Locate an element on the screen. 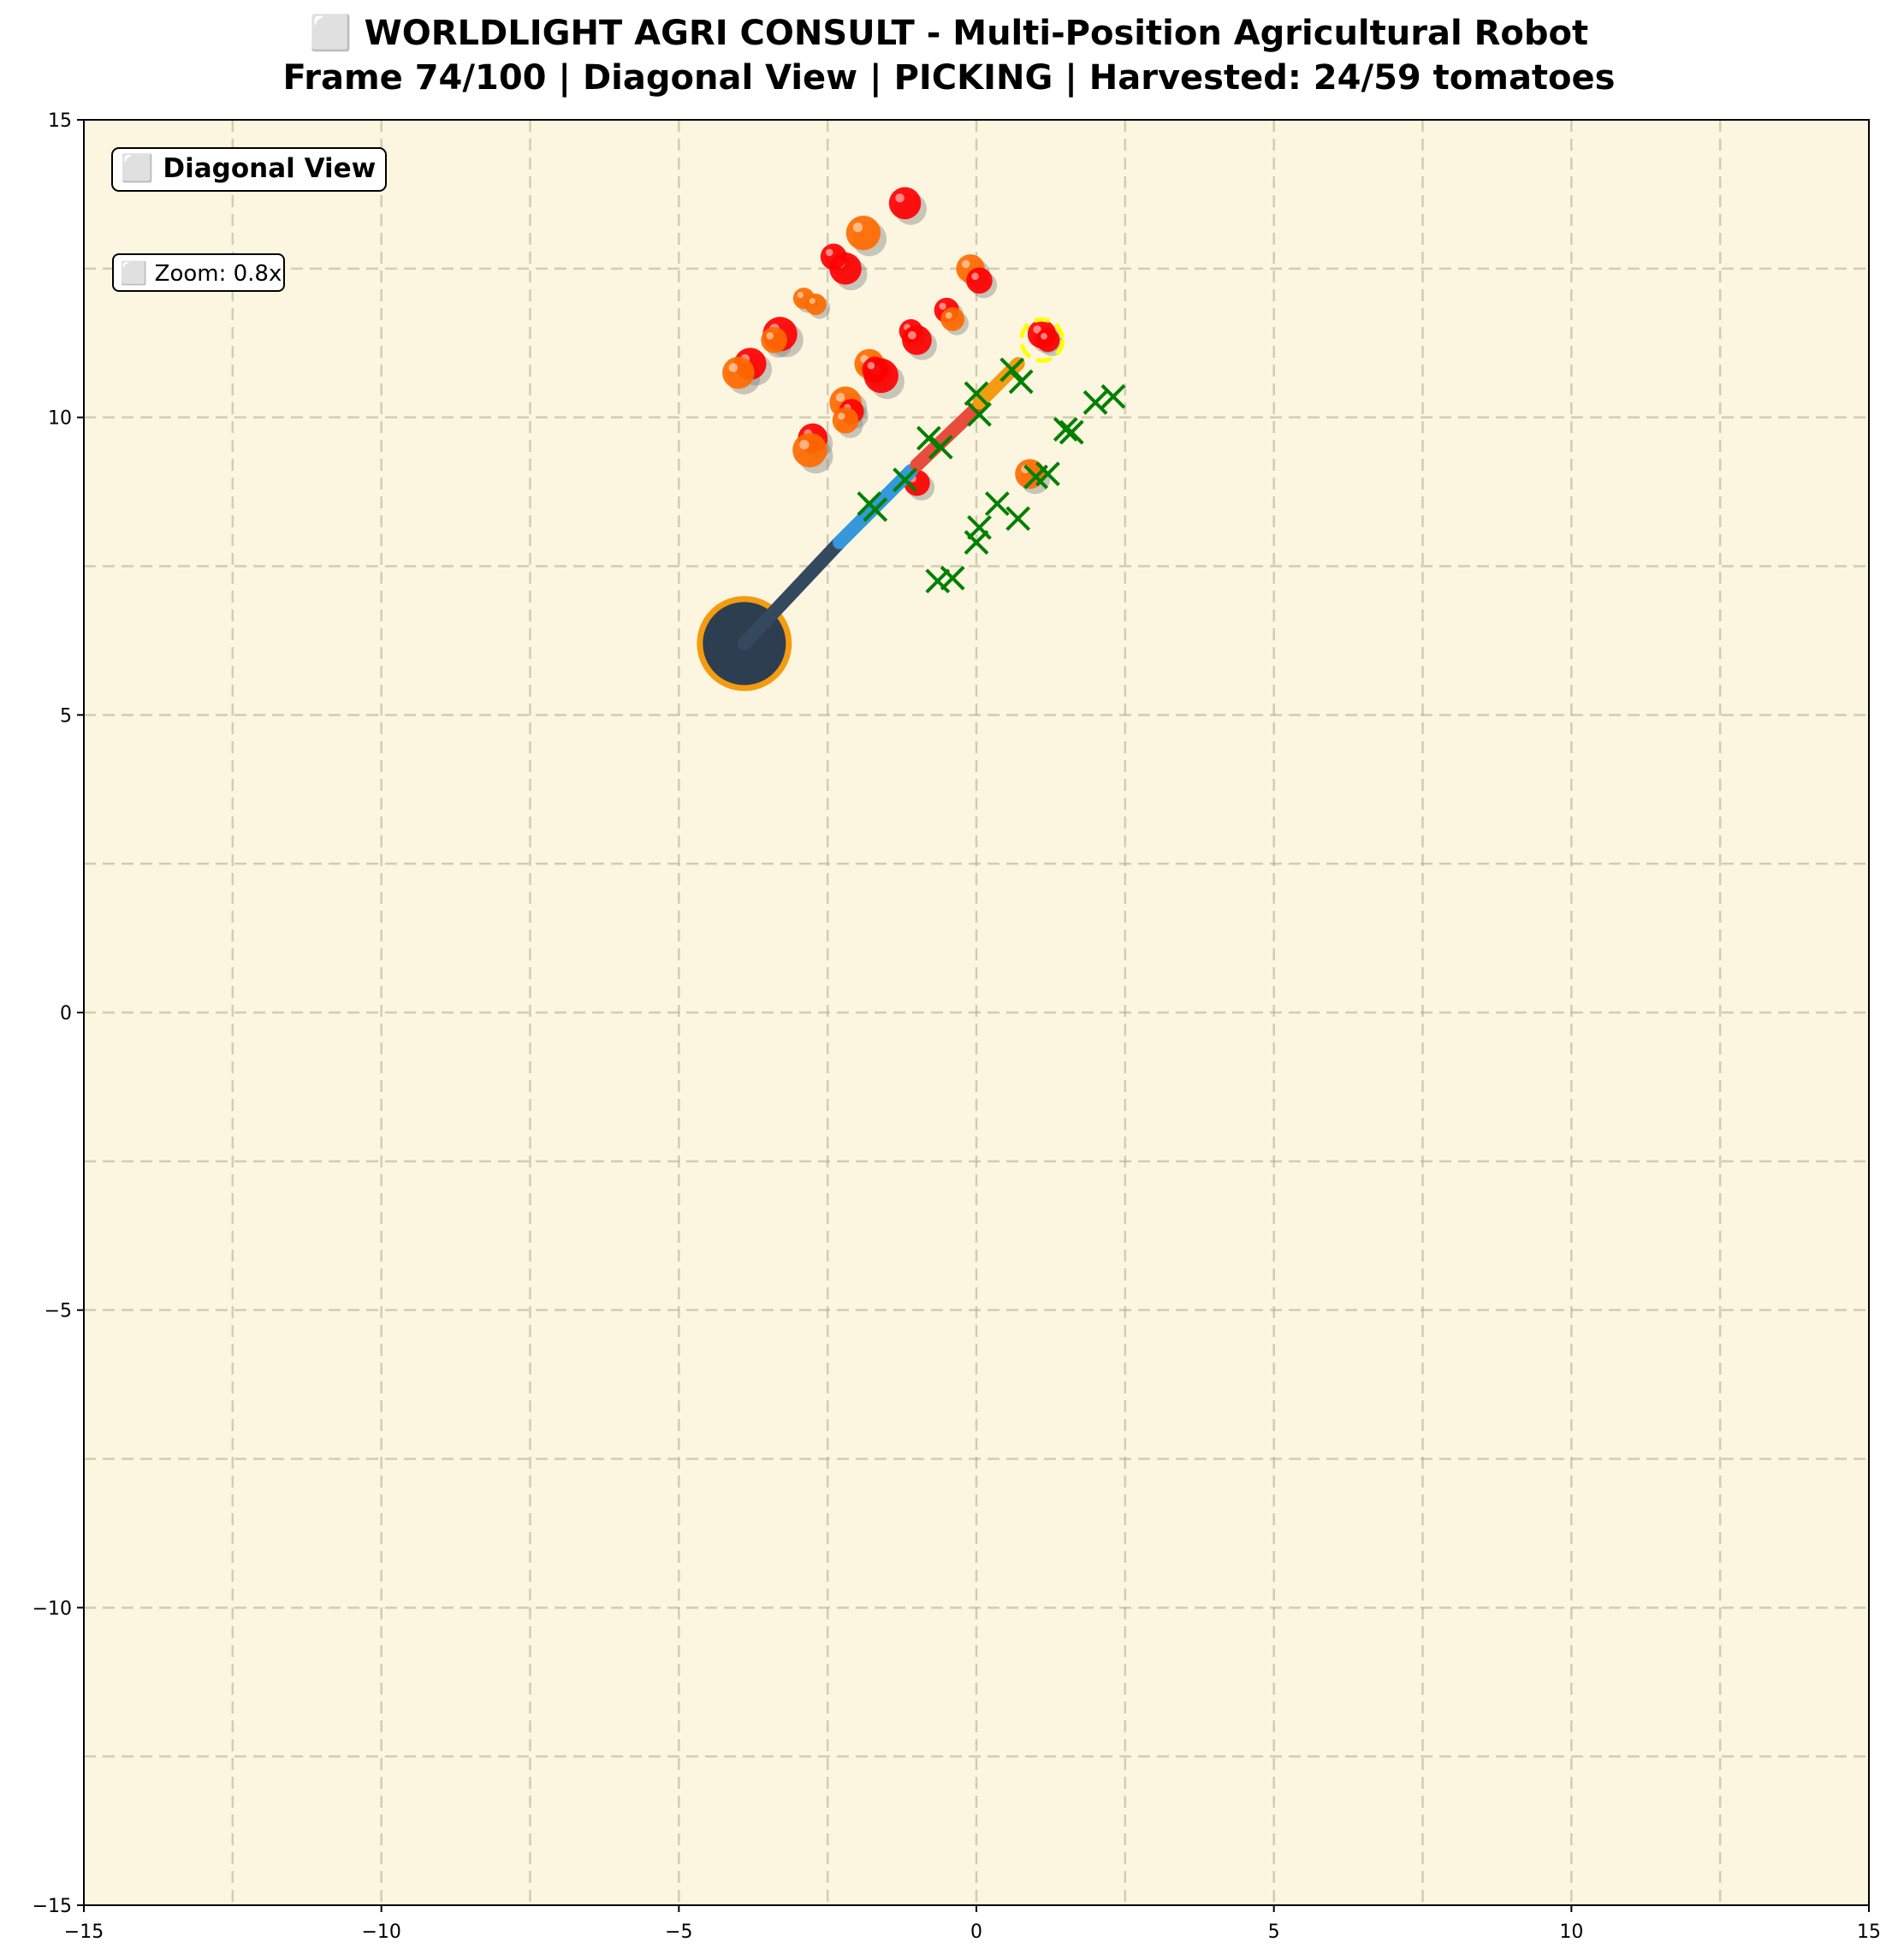 The image size is (1898, 1960). zoom-badge-label: ⬜ Zoom: 0.8x is located at coordinates (201, 273).